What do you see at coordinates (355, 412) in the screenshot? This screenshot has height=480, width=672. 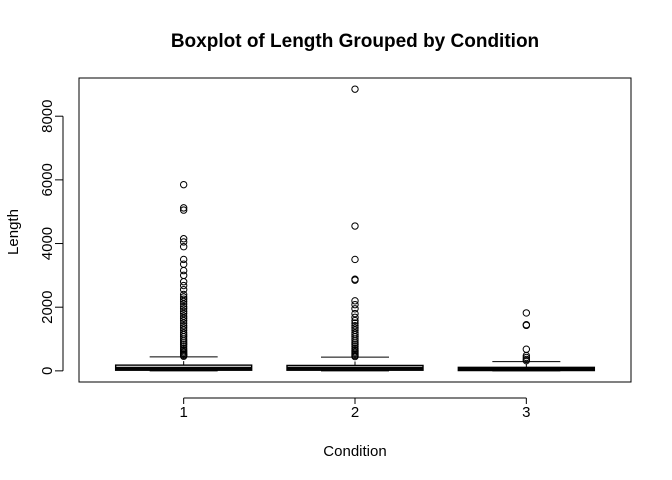 I see `x-tick-label: 2` at bounding box center [355, 412].